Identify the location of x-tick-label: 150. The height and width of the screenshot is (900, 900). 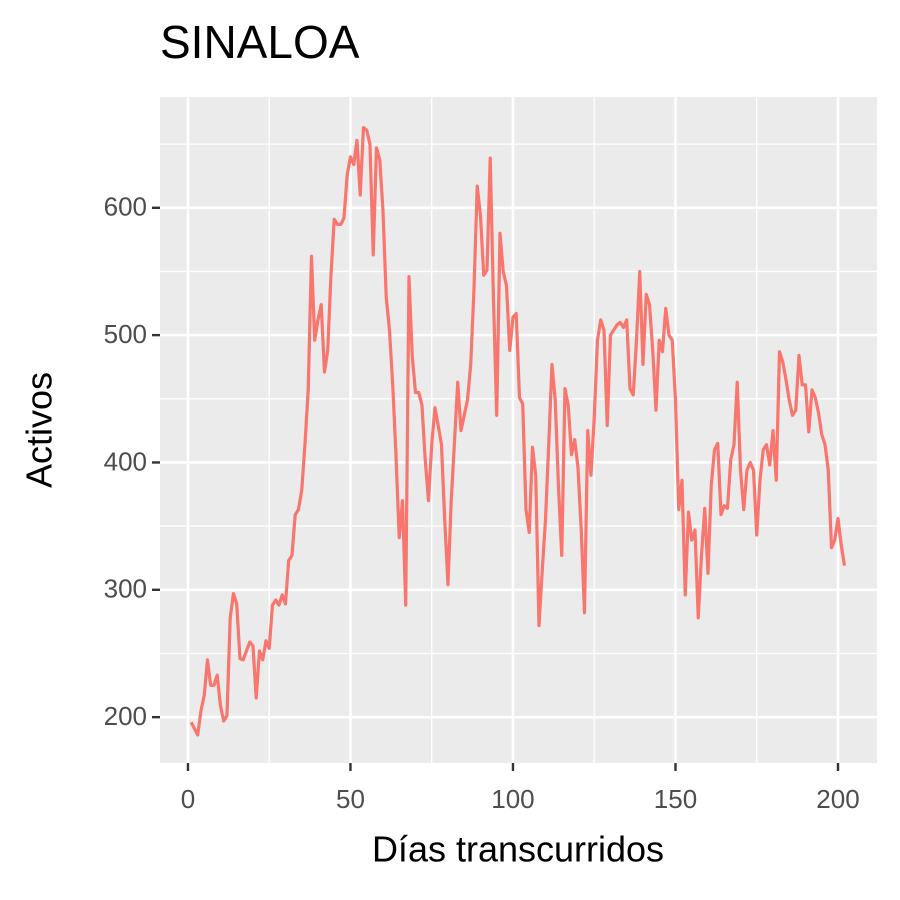
(675, 799).